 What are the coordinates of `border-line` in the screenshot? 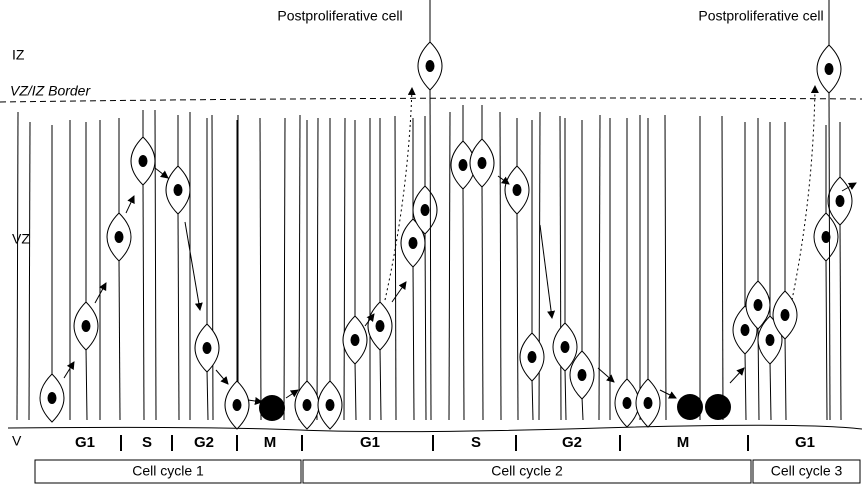 It's located at (431, 100).